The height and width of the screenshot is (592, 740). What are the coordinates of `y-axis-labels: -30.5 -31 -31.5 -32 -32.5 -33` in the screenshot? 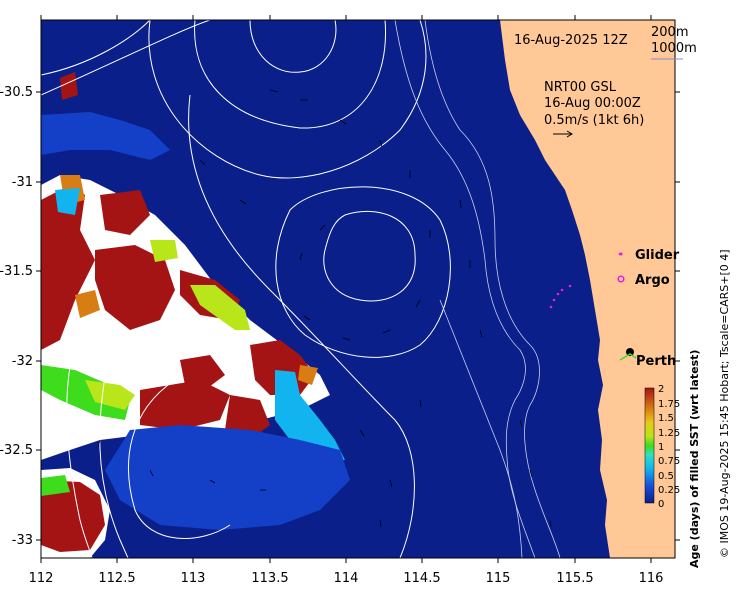 It's located at (16, 316).